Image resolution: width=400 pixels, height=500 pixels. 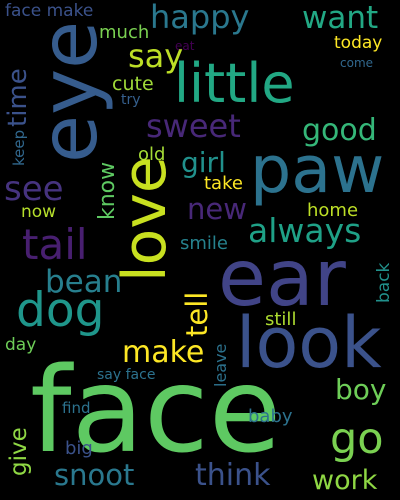 What do you see at coordinates (84, 282) in the screenshot?
I see `word-bean: bean` at bounding box center [84, 282].